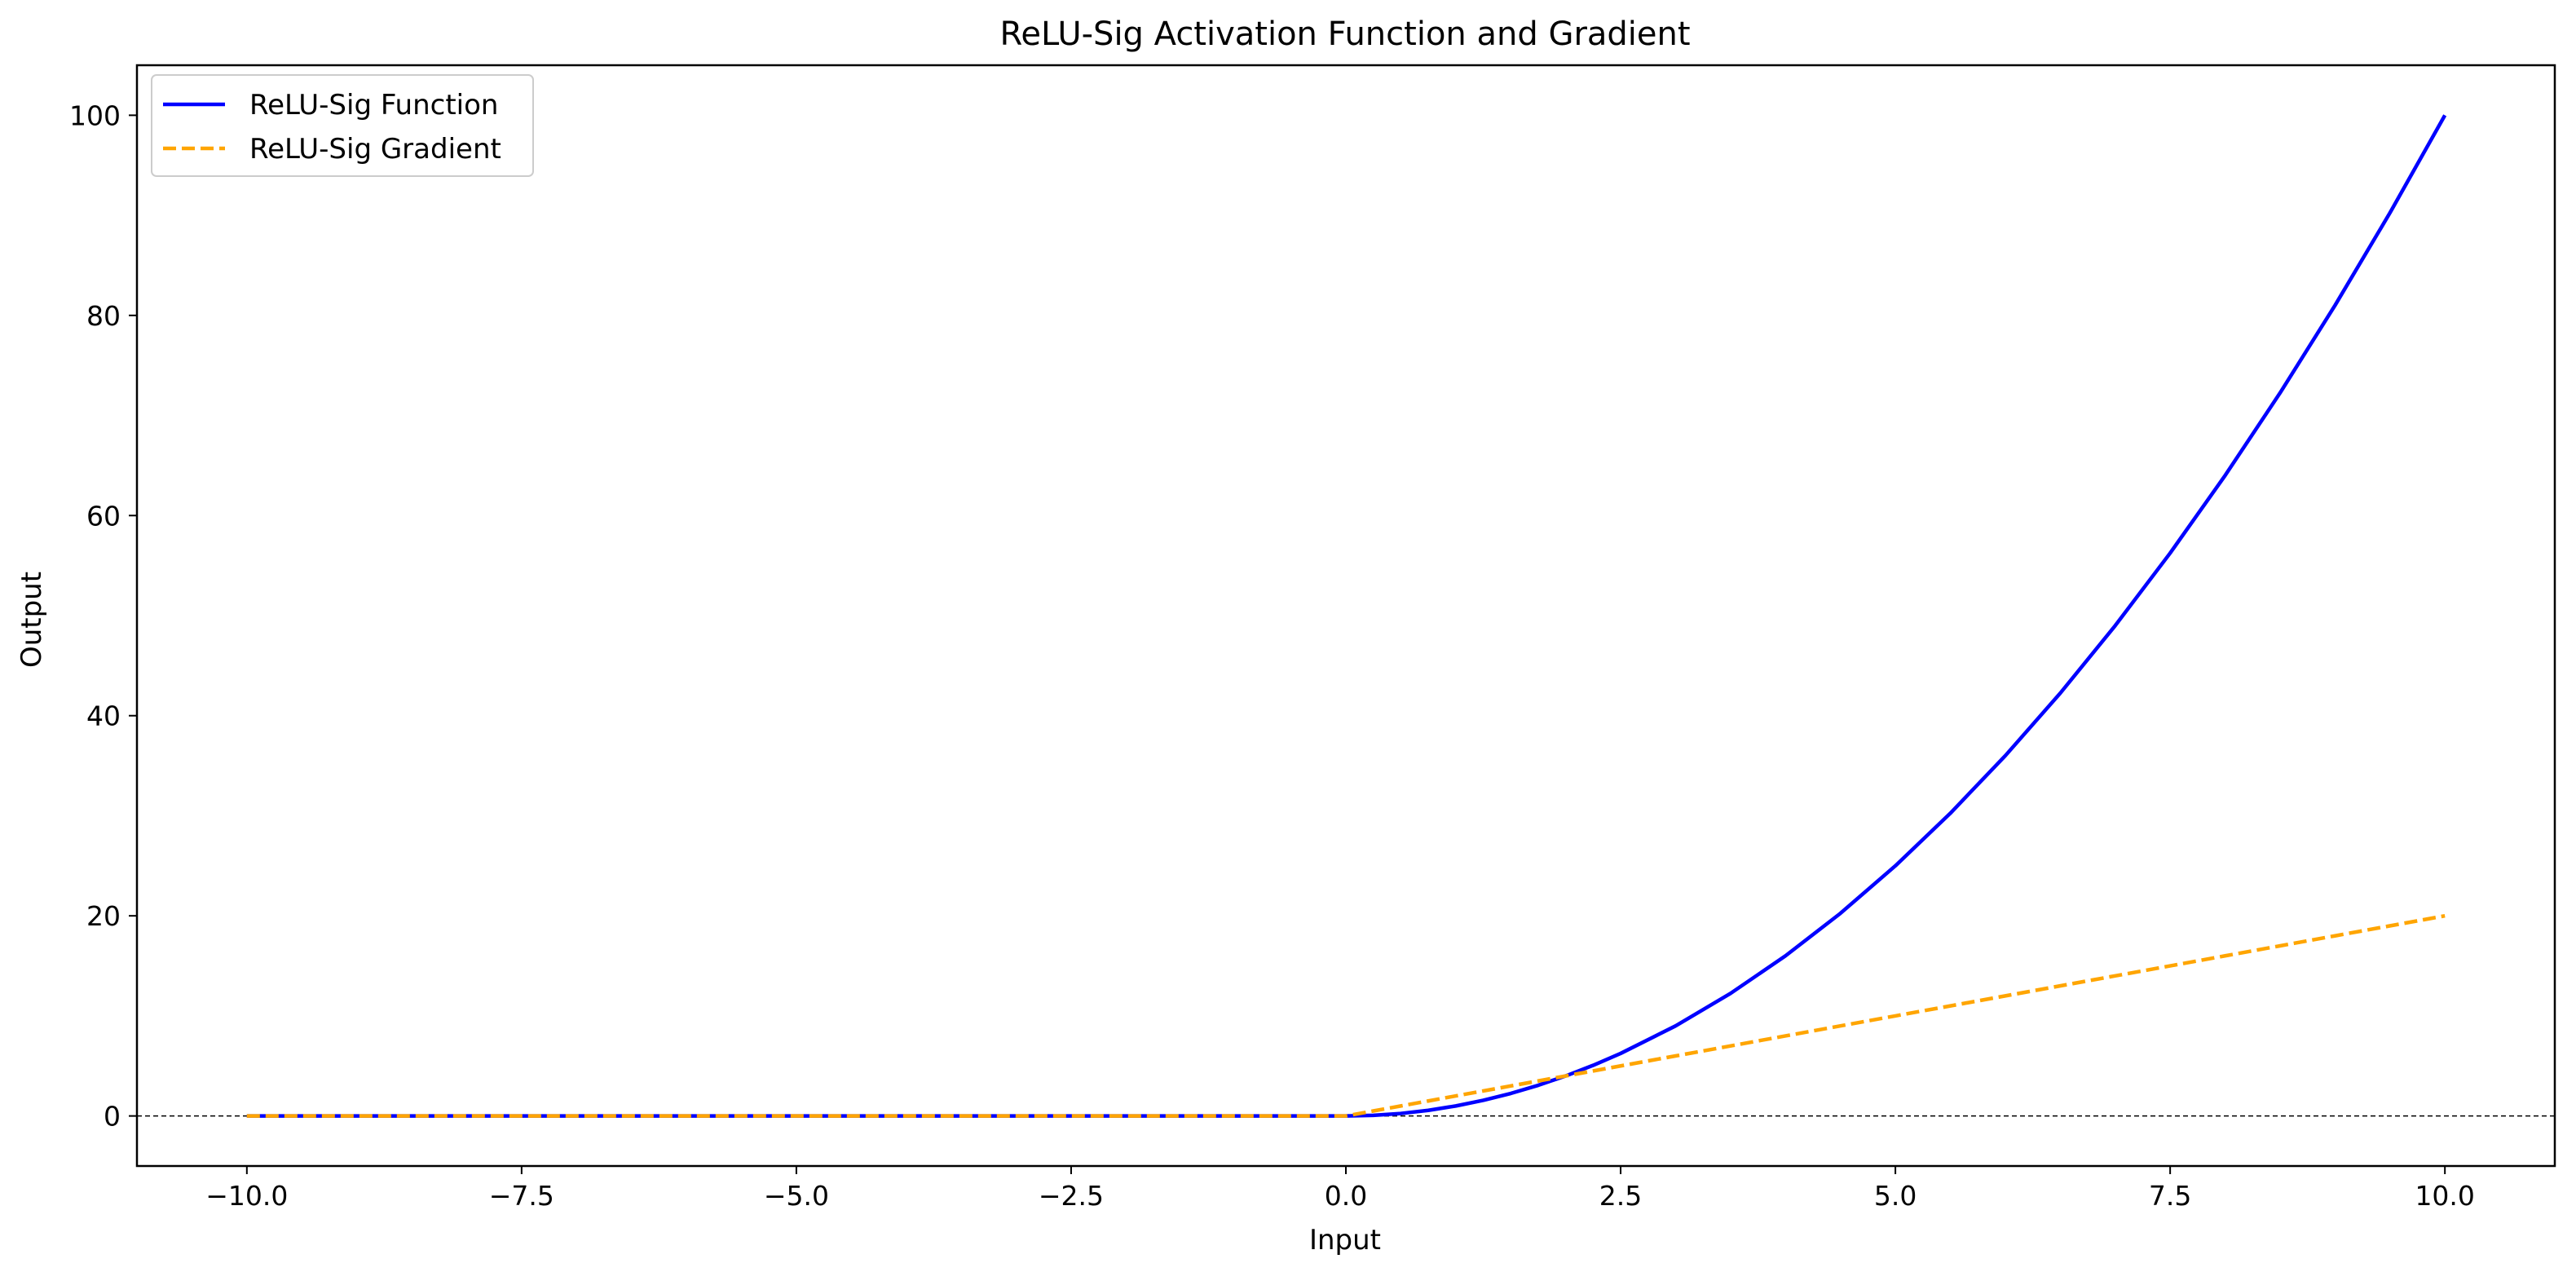 This screenshot has width=2576, height=1272. I want to click on y-tick-label: 0, so click(112, 1117).